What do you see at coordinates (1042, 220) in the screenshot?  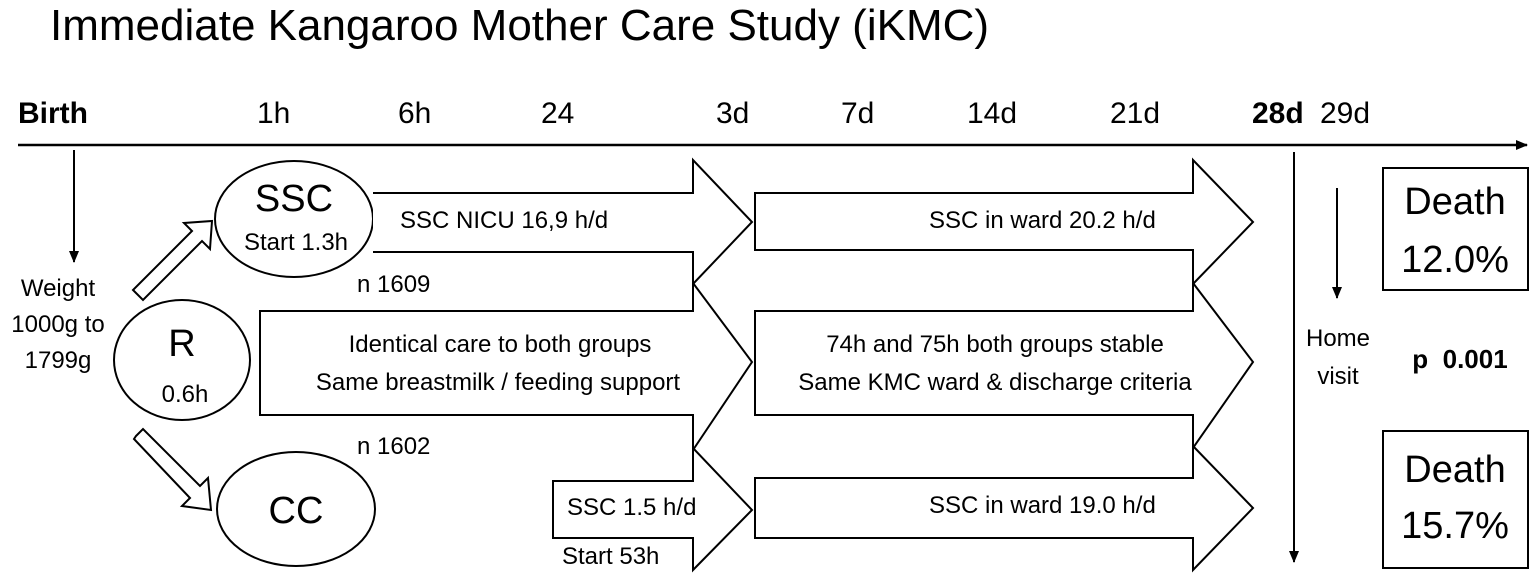 I see `ssc-ward-text: SSC in ward 20.2 h/d` at bounding box center [1042, 220].